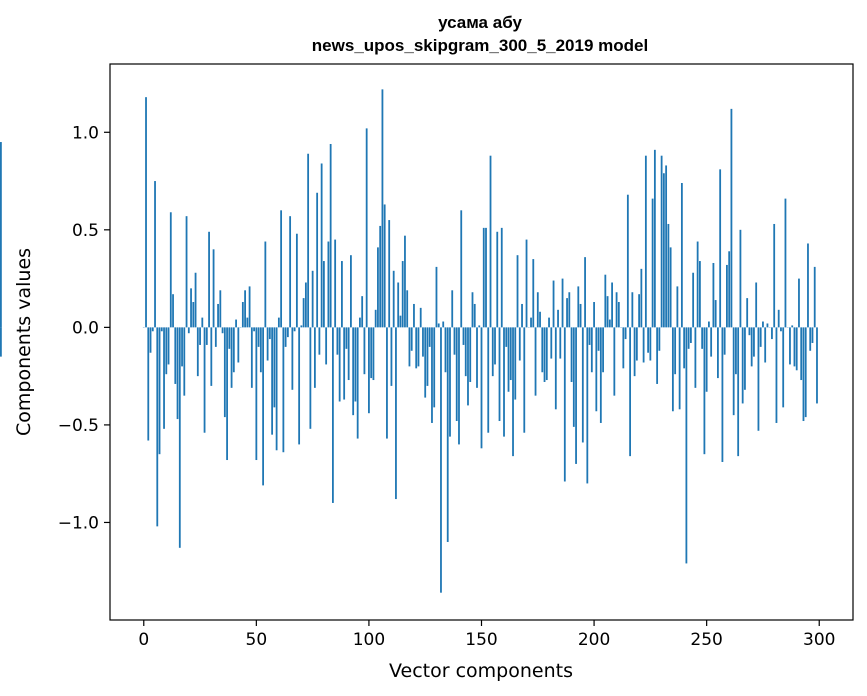 This screenshot has height=696, width=867. I want to click on y-axis: −1.0 −0.5 0.0 0.5 1.0, so click(84, 328).